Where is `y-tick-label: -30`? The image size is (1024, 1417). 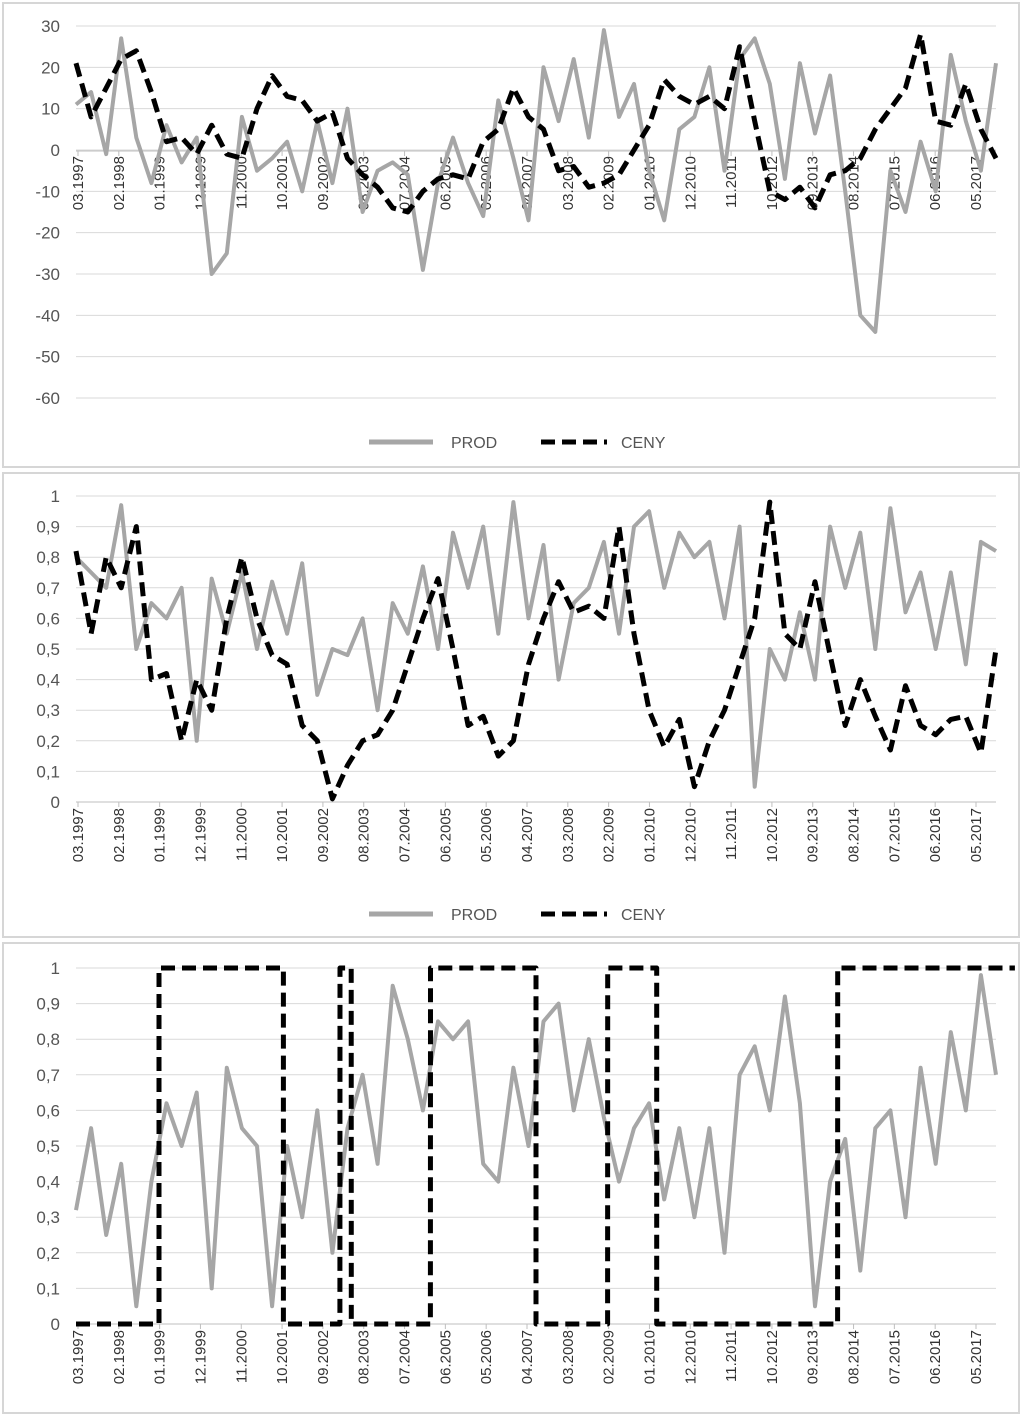 y-tick-label: -30 is located at coordinates (47, 274).